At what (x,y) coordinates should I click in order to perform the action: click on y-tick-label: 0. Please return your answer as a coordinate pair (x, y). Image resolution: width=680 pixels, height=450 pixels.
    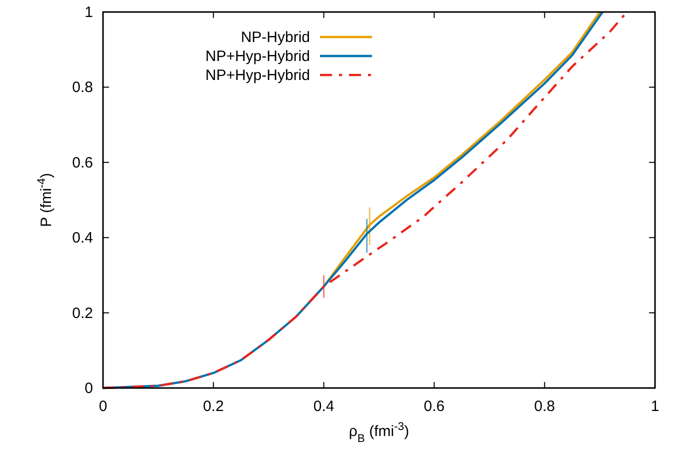
    Looking at the image, I should click on (88, 388).